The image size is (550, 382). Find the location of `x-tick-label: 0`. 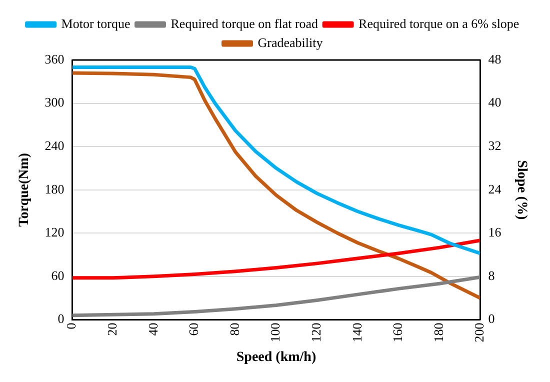

x-tick-label: 0 is located at coordinates (71, 326).